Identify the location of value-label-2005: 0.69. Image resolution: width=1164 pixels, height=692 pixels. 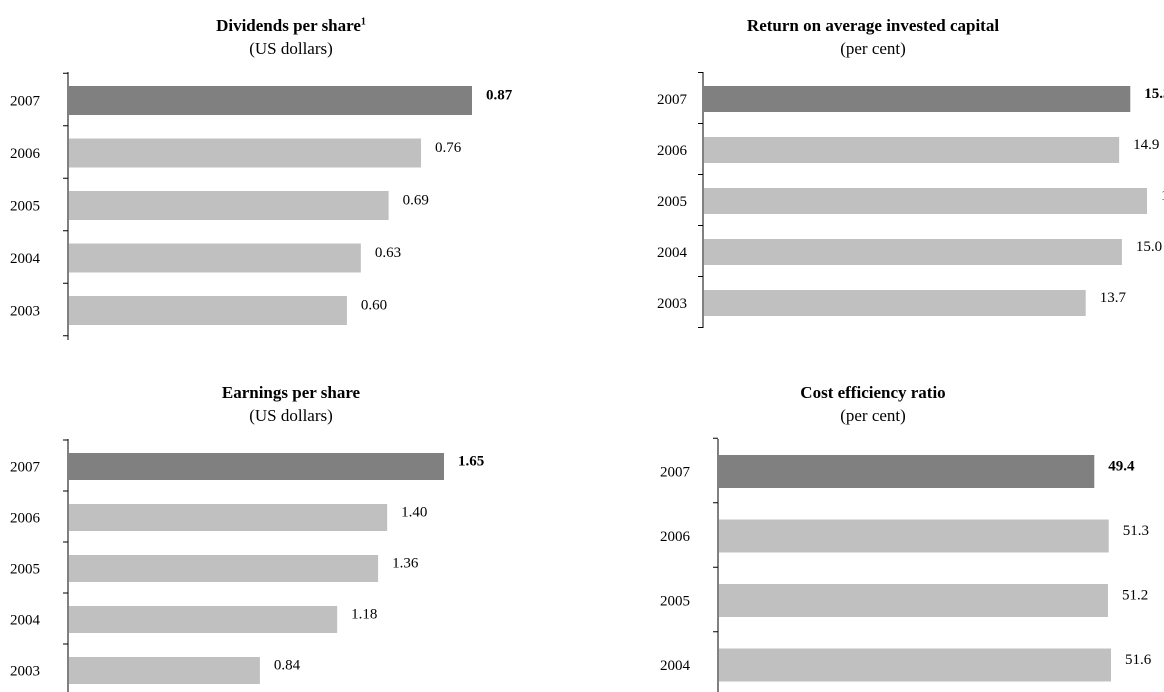
(416, 201).